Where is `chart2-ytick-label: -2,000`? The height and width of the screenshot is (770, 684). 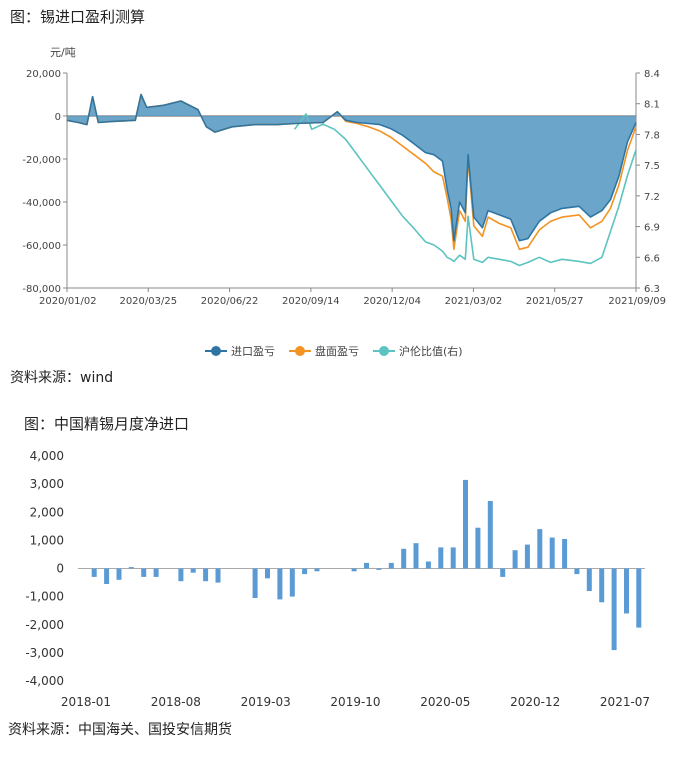 chart2-ytick-label: -2,000 is located at coordinates (44, 625).